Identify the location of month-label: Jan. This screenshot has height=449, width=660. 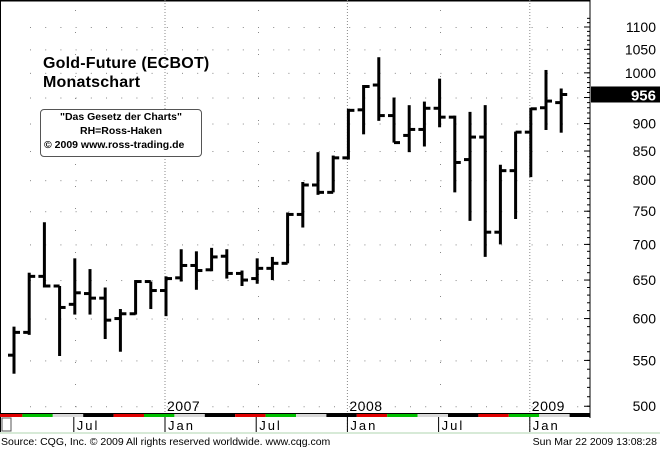
(363, 425).